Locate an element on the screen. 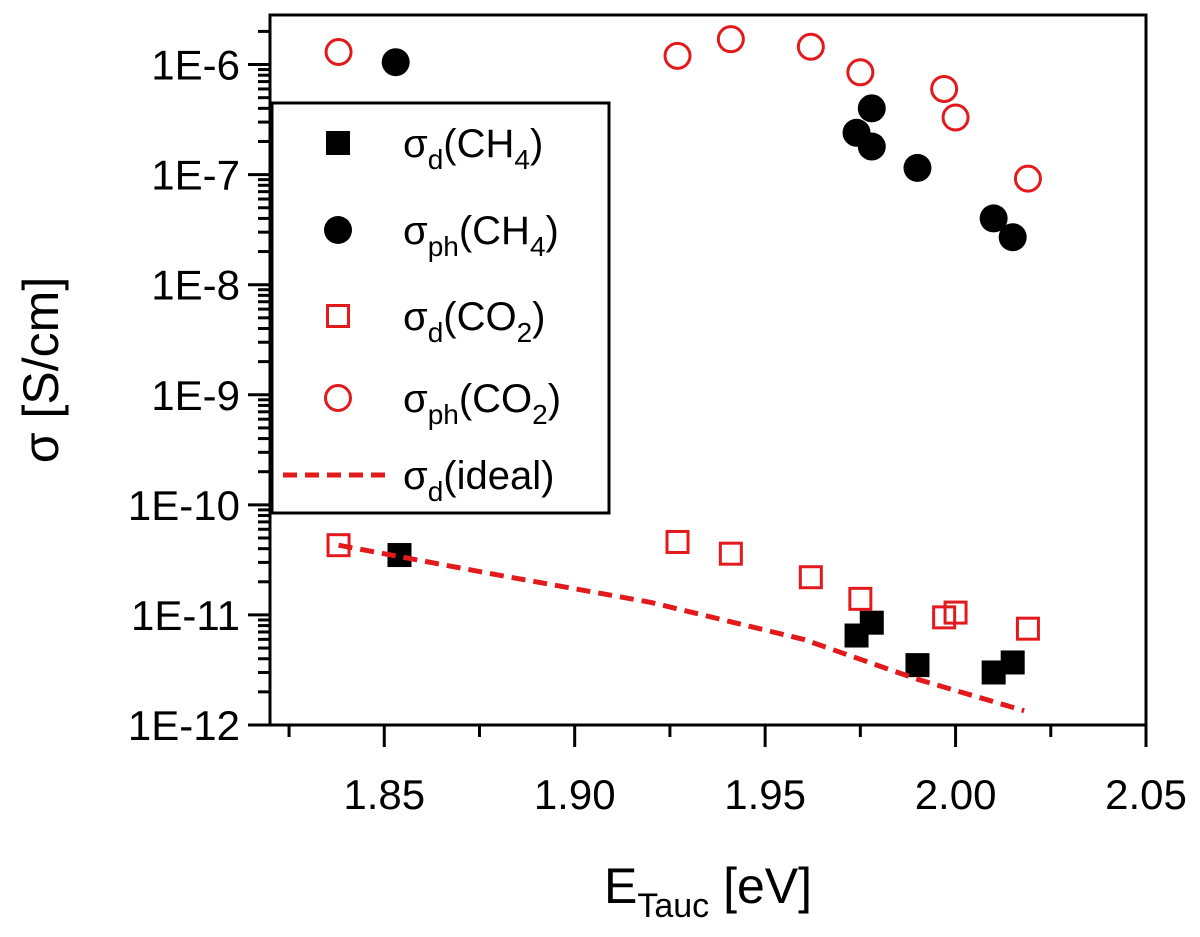  x-axis: 1.85 1.90 1.95 2.00 2.05 is located at coordinates (737, 771).